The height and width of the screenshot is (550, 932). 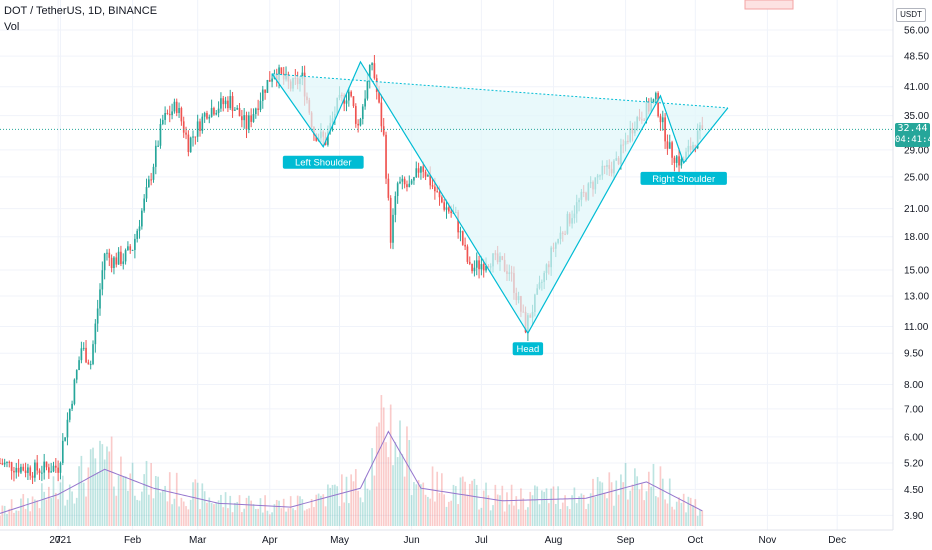 What do you see at coordinates (913, 140) in the screenshot?
I see `candle-countdown: 04:41:46` at bounding box center [913, 140].